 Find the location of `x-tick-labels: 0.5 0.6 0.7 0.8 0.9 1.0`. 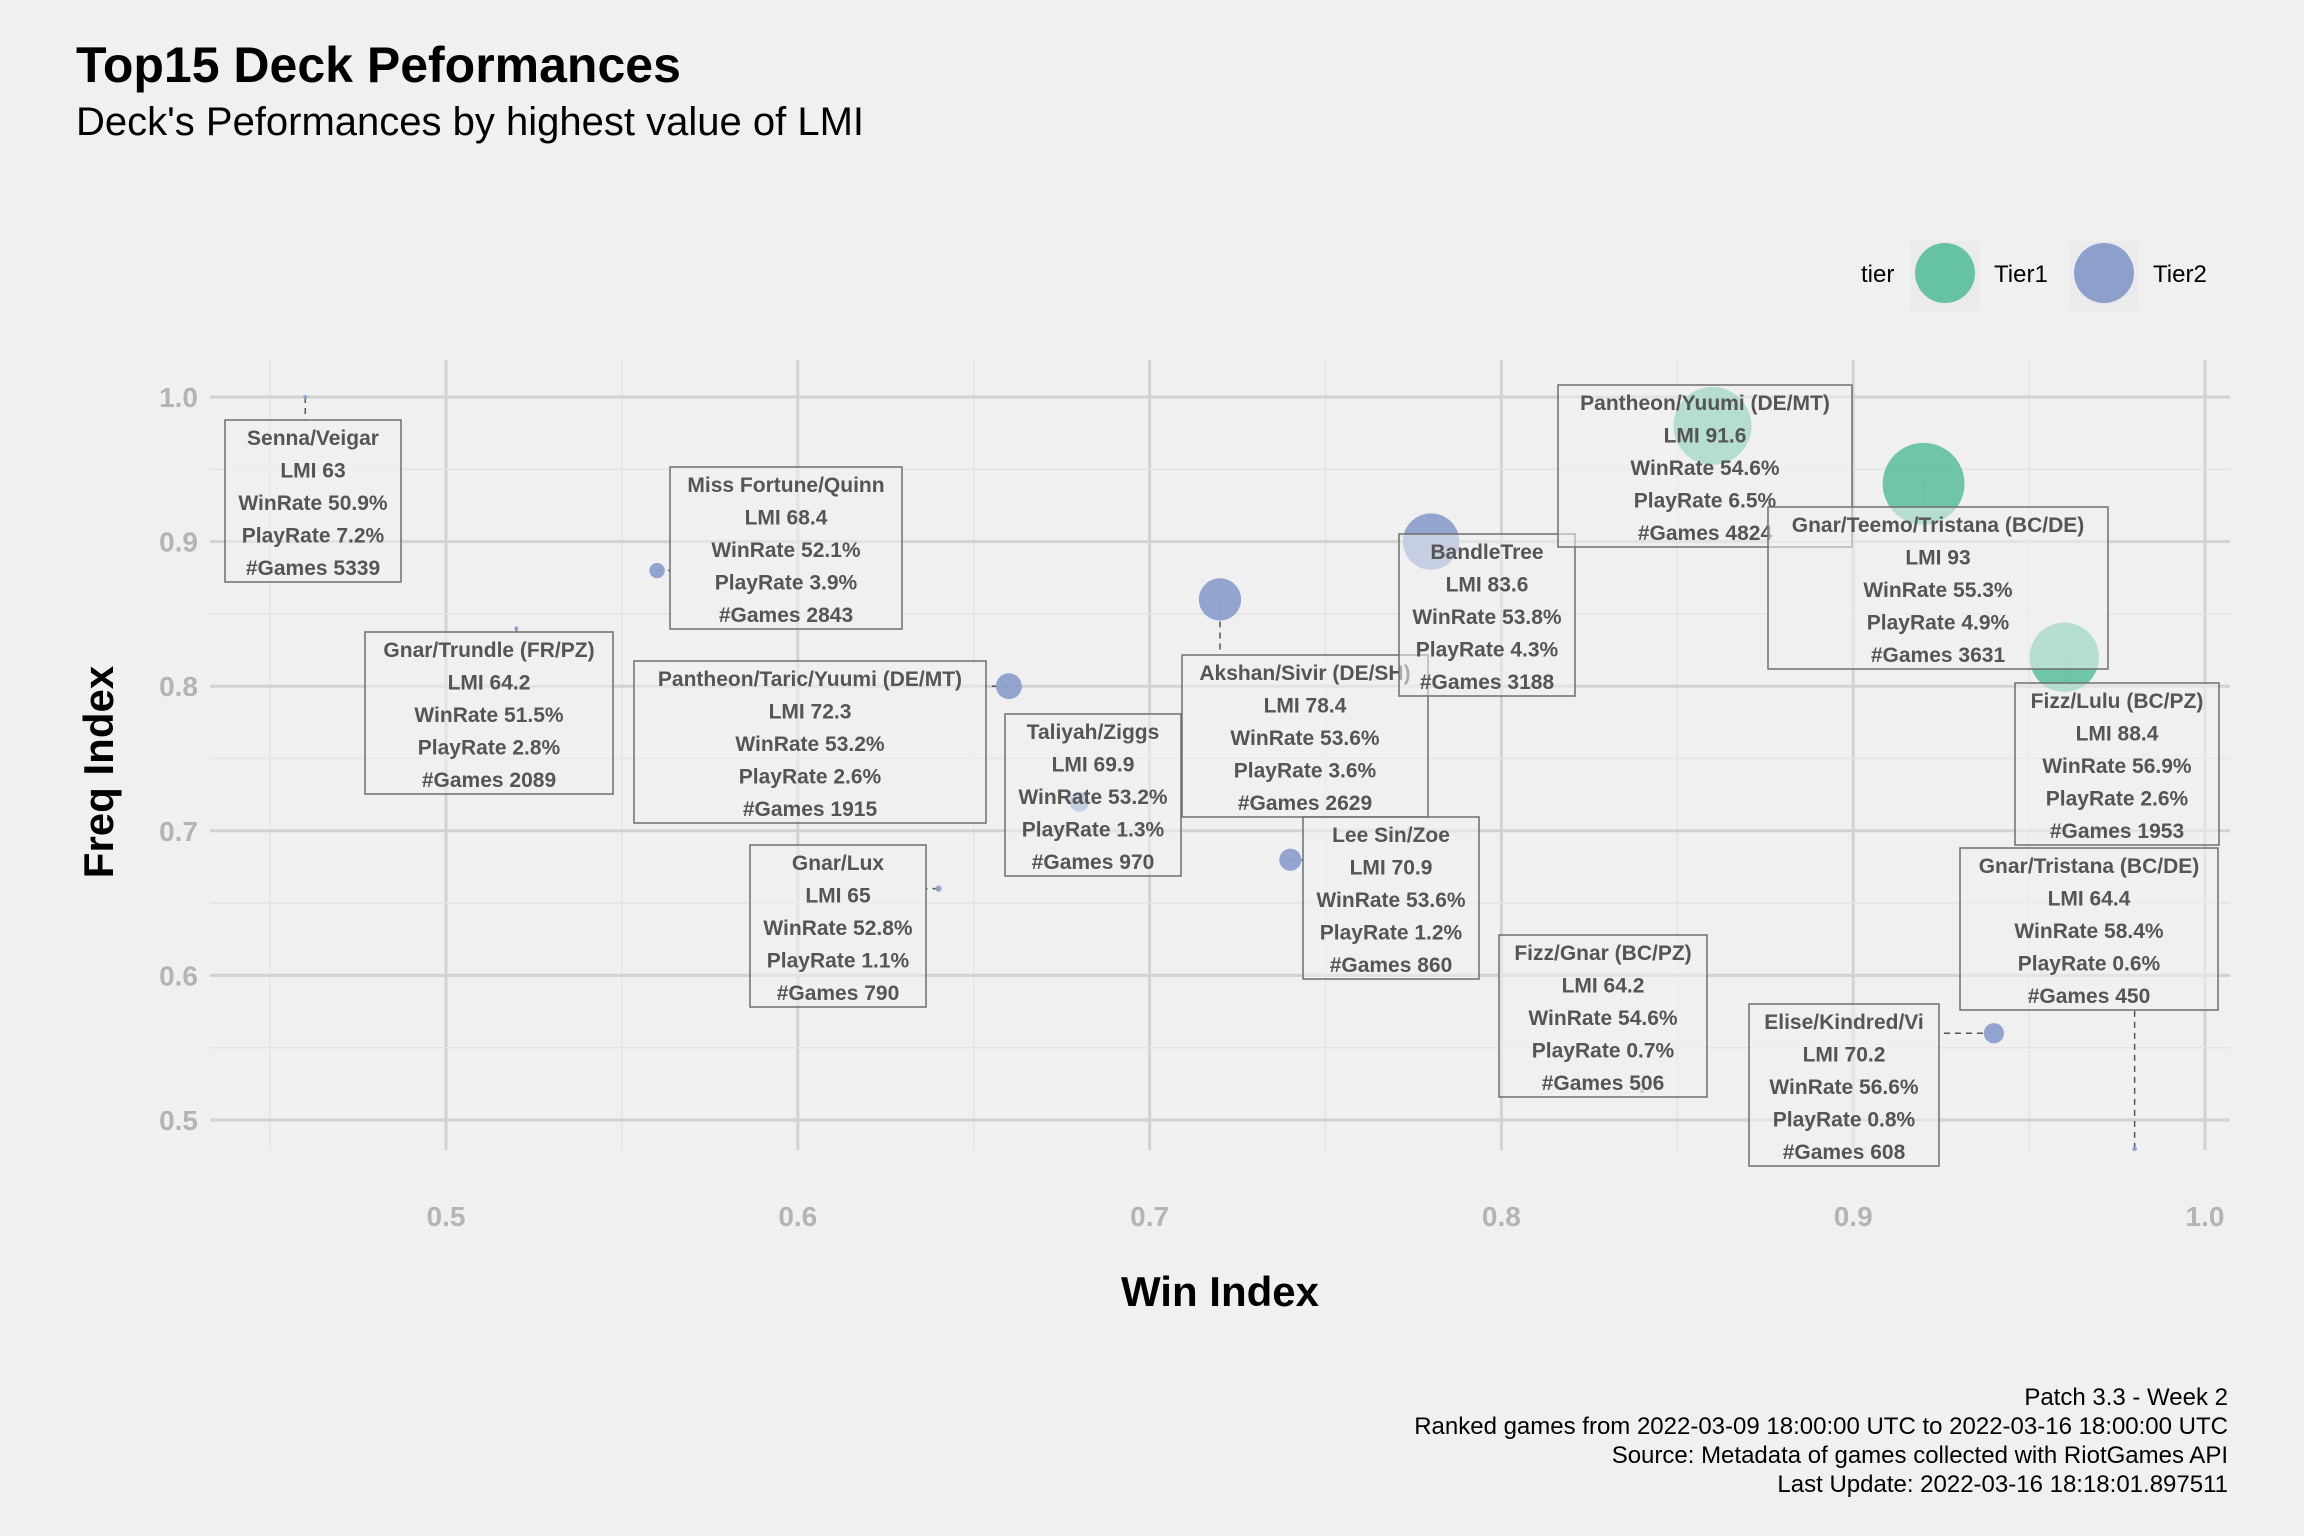

x-tick-labels: 0.5 0.6 0.7 0.8 0.9 1.0 is located at coordinates (1326, 1216).